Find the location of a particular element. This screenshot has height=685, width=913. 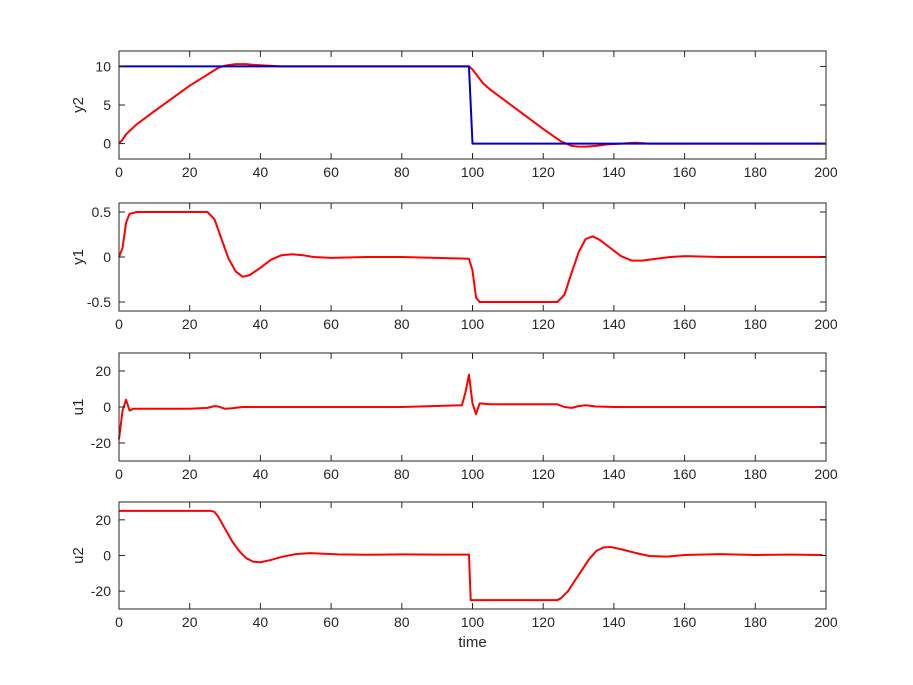

y-axis-label: y2 is located at coordinates (78, 105).